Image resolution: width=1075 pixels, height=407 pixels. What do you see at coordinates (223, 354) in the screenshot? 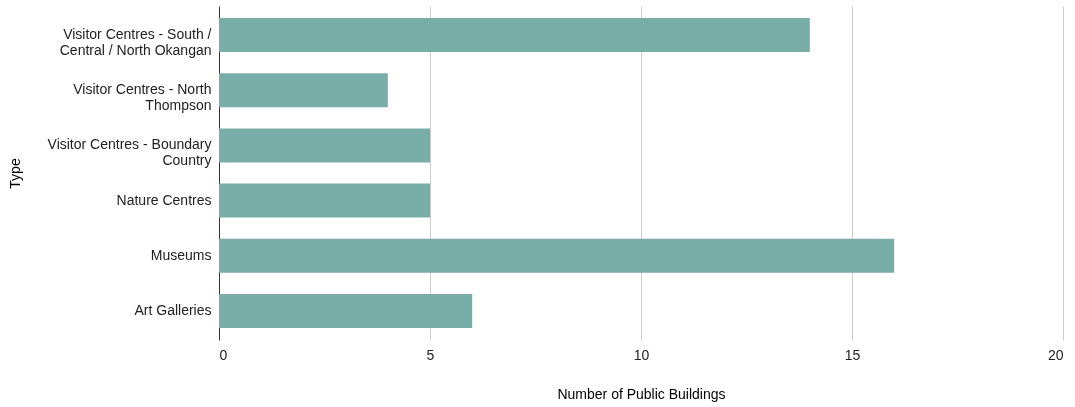
I see `x-tick-label: 0` at bounding box center [223, 354].